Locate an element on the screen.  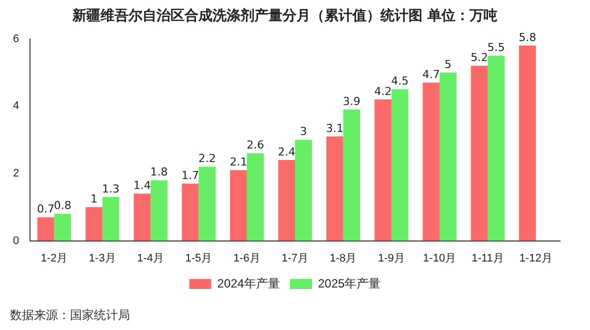
x-tick-label: 1-2月 is located at coordinates (54, 258).